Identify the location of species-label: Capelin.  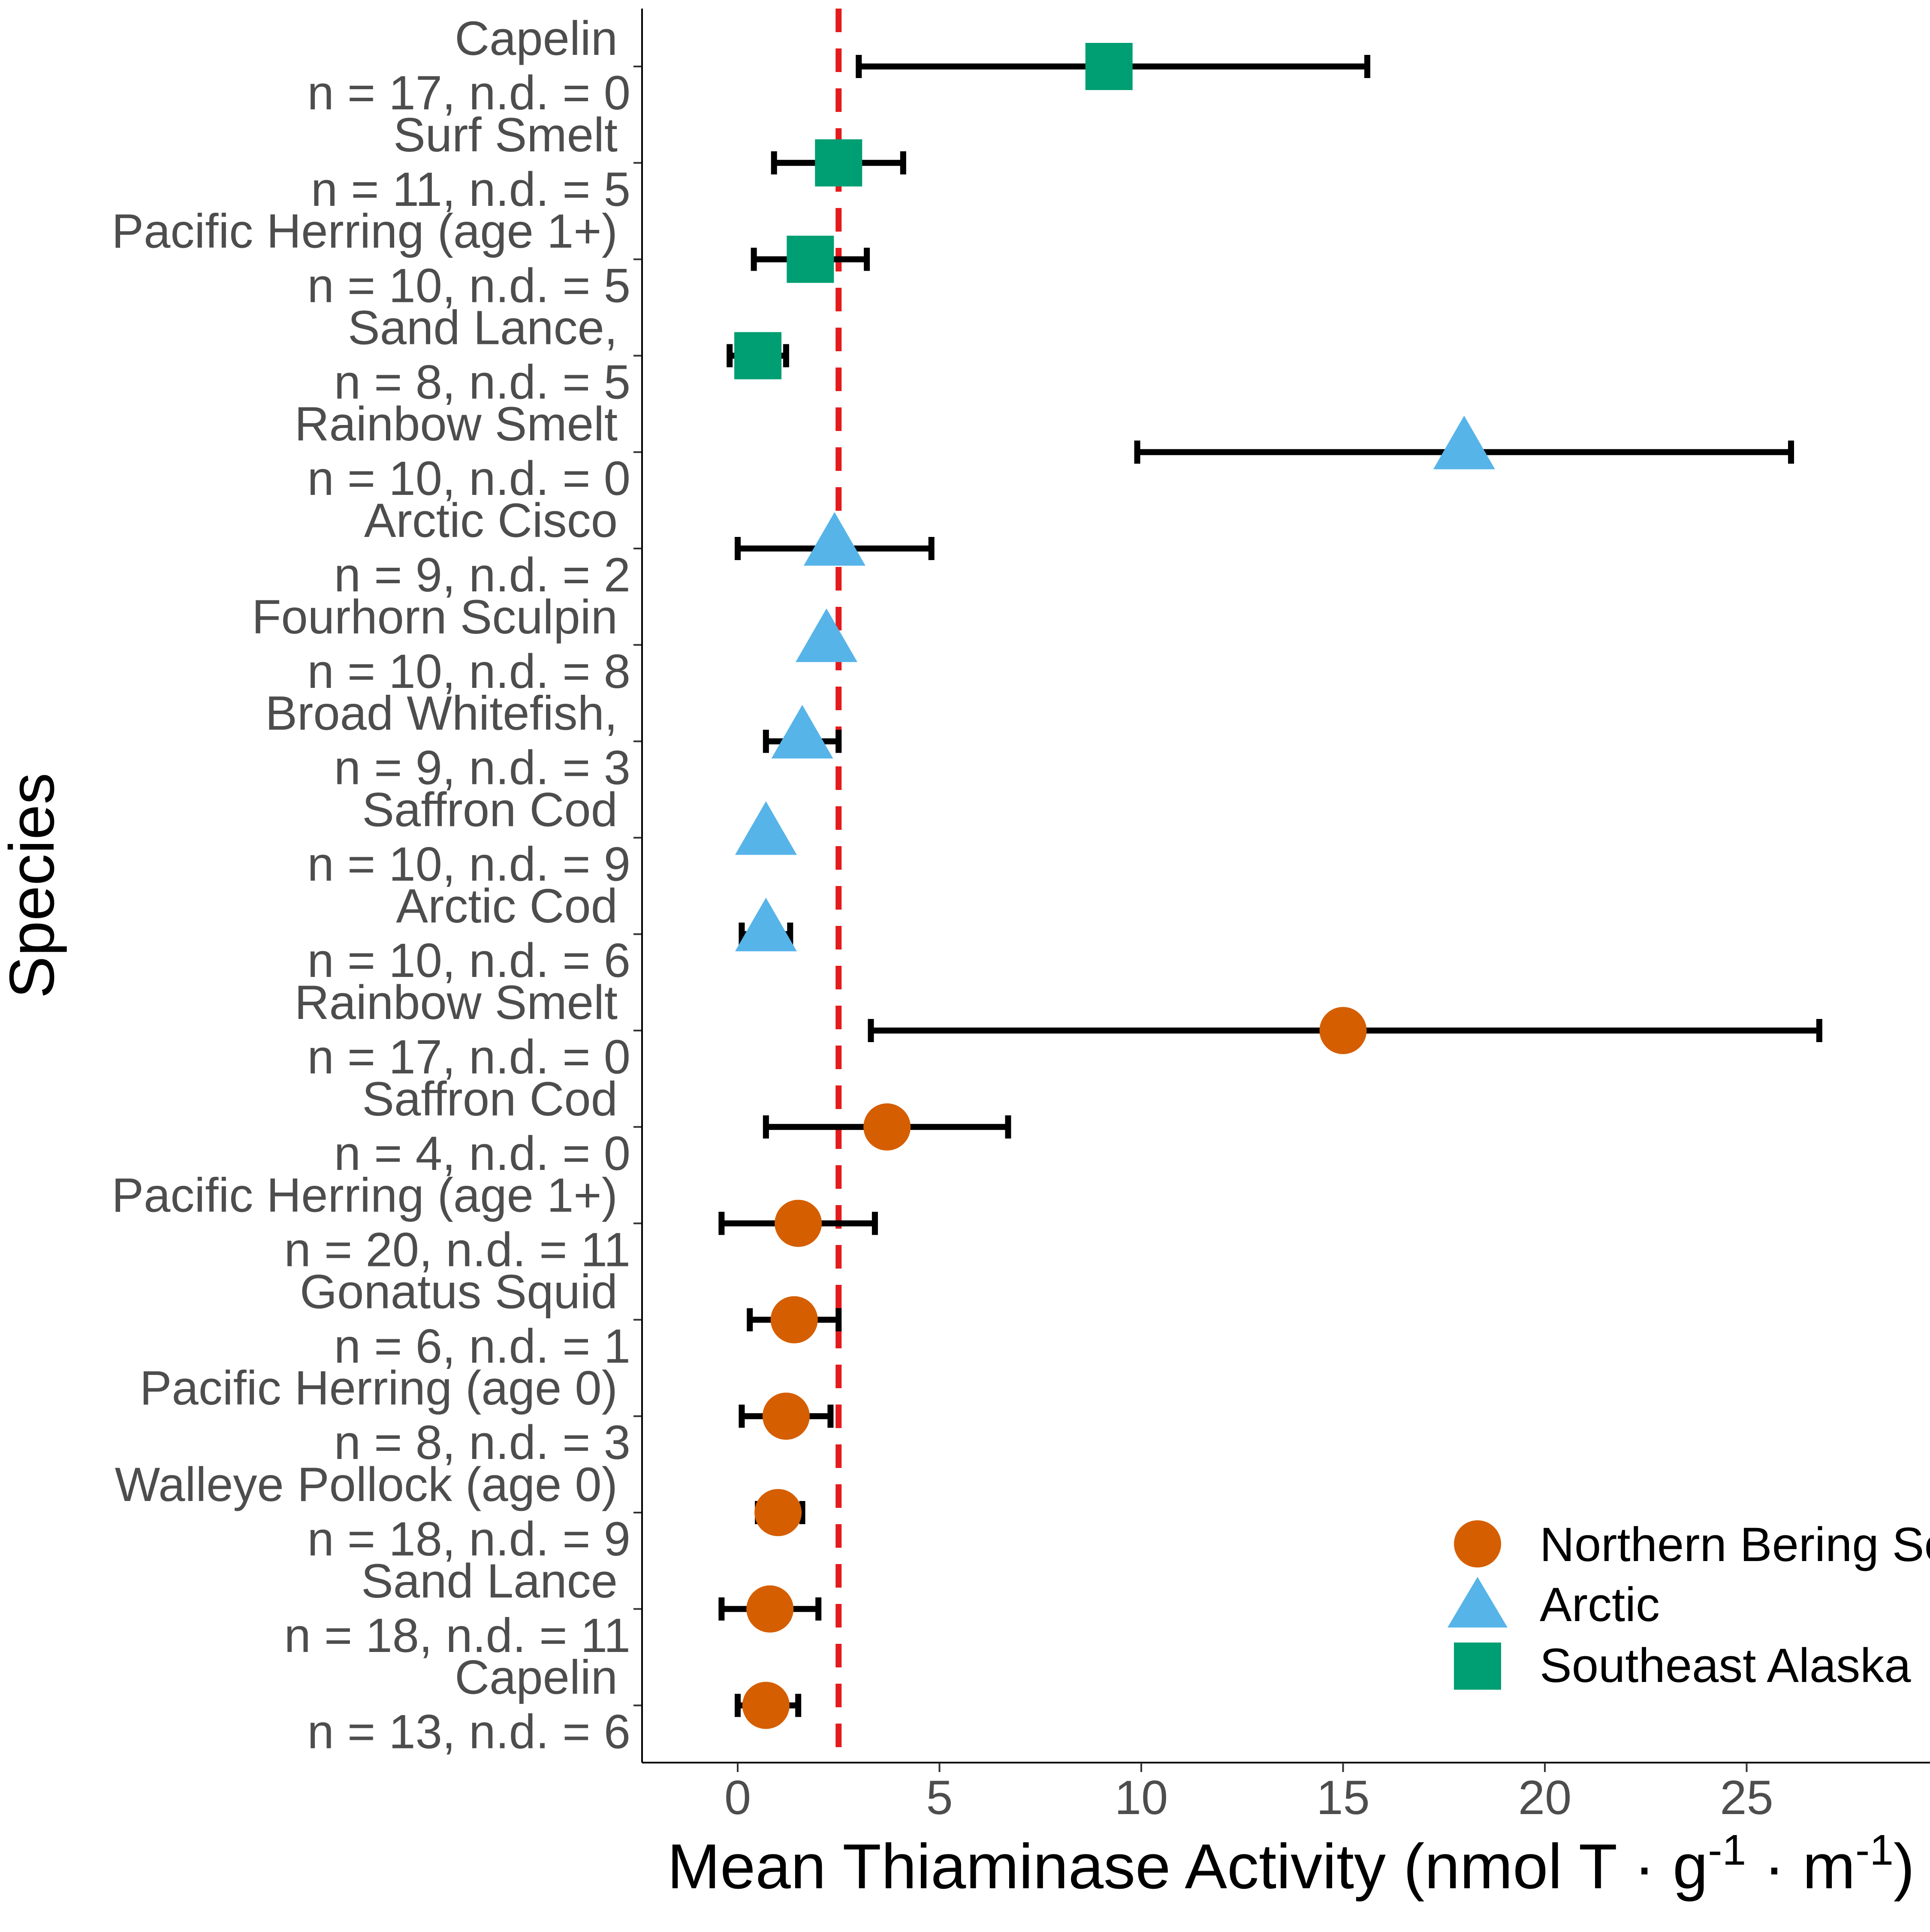
(536, 39).